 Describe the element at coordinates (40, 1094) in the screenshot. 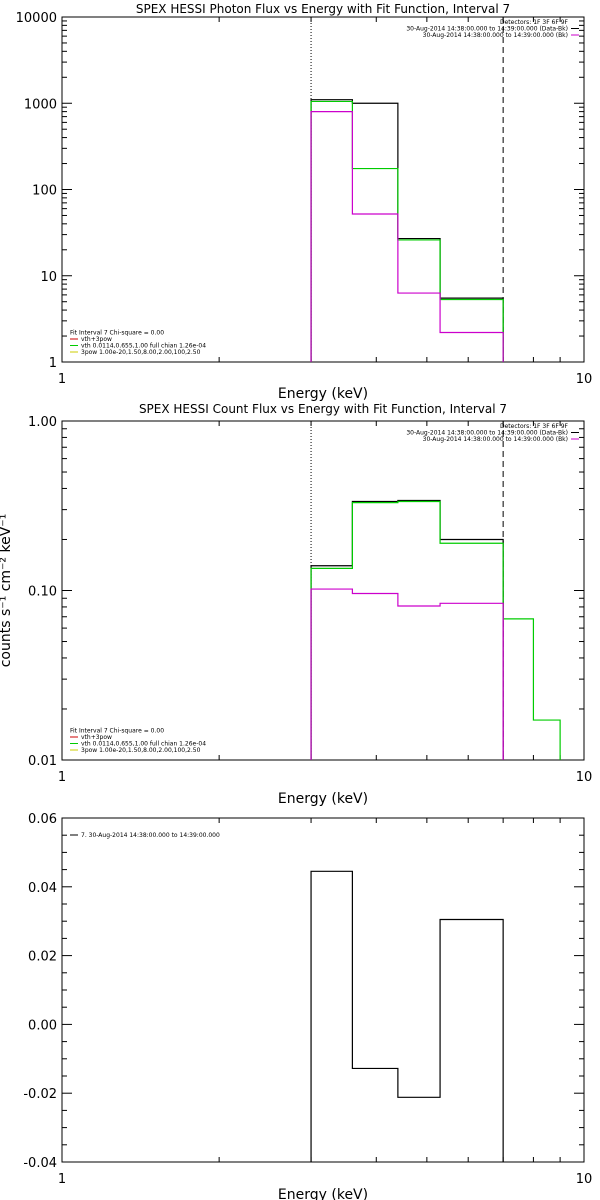

I see `y-tick-label: -0.02` at that location.